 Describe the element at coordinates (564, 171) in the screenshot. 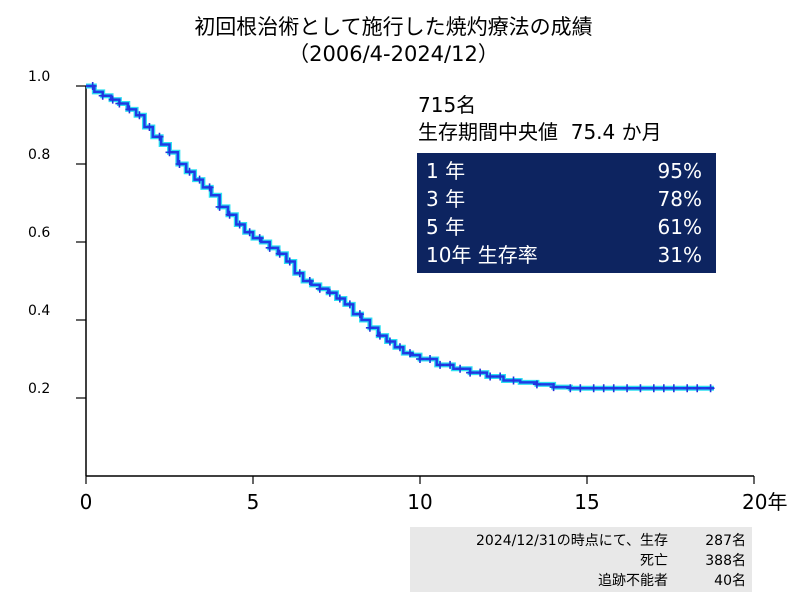

I see `survival-row: 1 年 95%` at that location.